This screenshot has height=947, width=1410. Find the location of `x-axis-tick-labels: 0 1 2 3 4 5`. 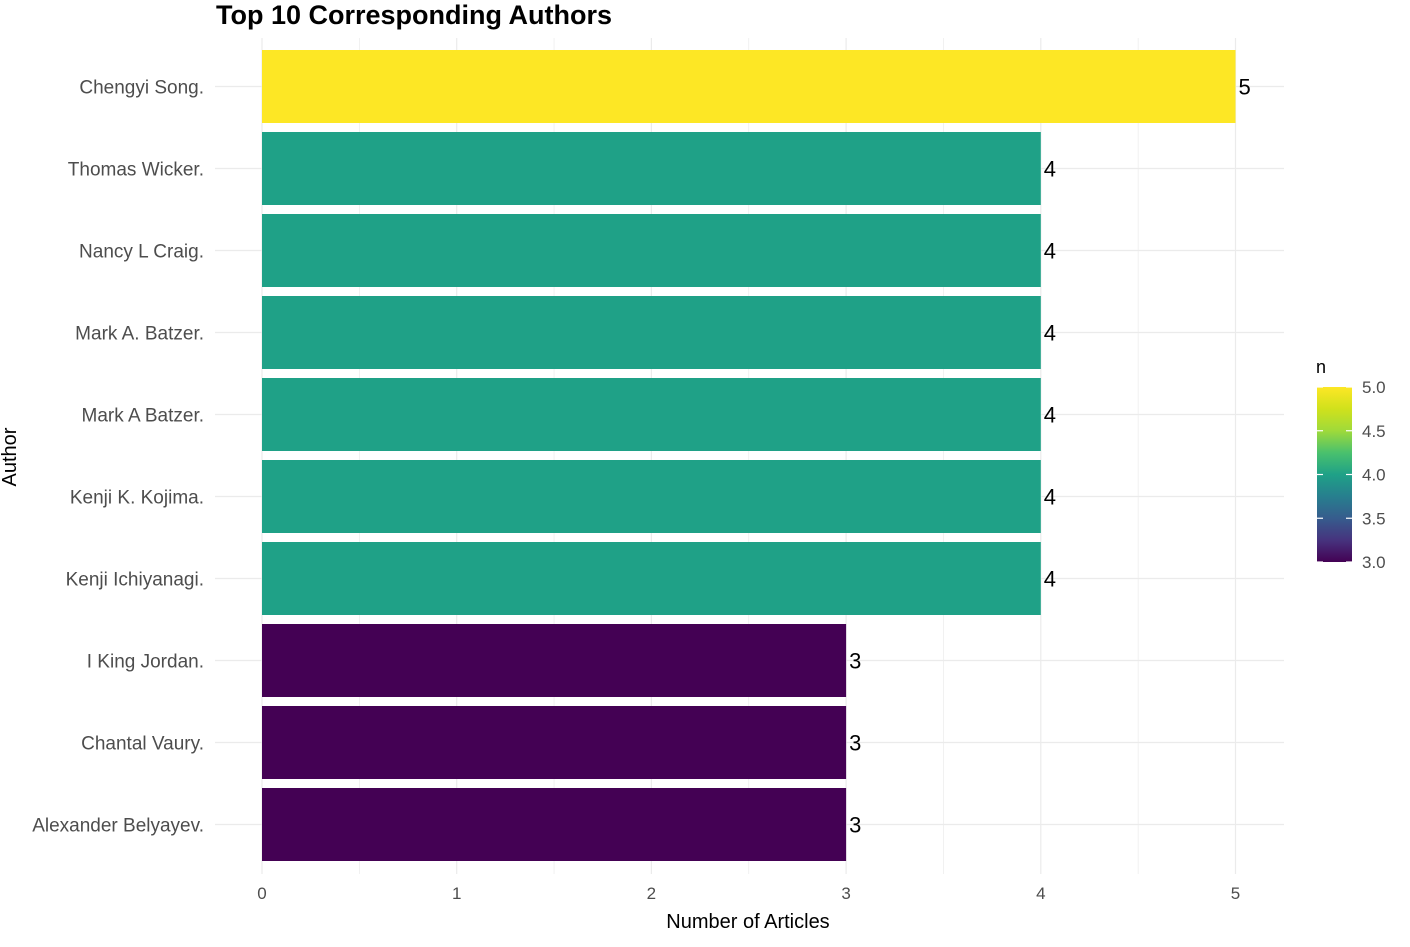

x-axis-tick-labels: 0 1 2 3 4 5 is located at coordinates (748, 893).